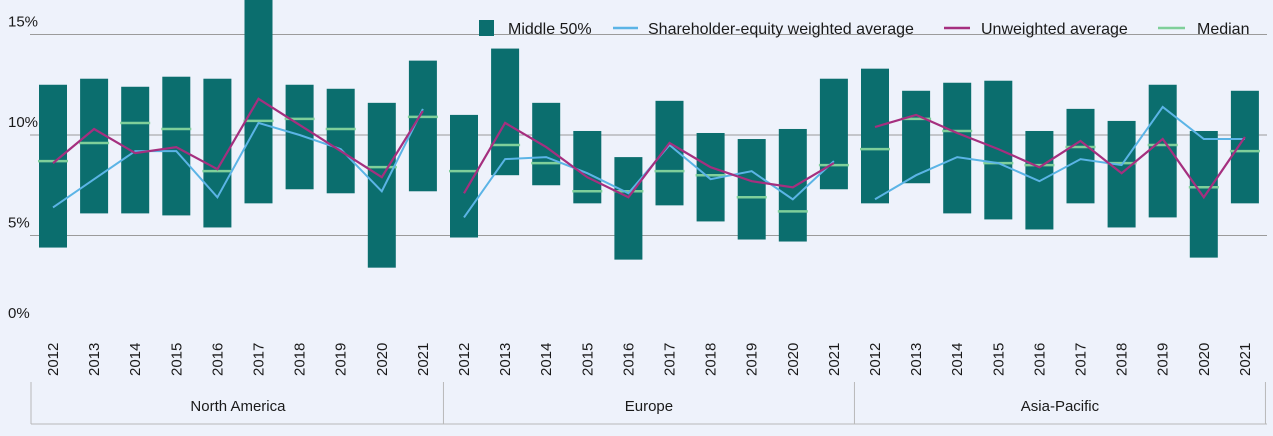 The width and height of the screenshot is (1273, 436). I want to click on x-tick-label-0-2013: 2013, so click(94, 359).